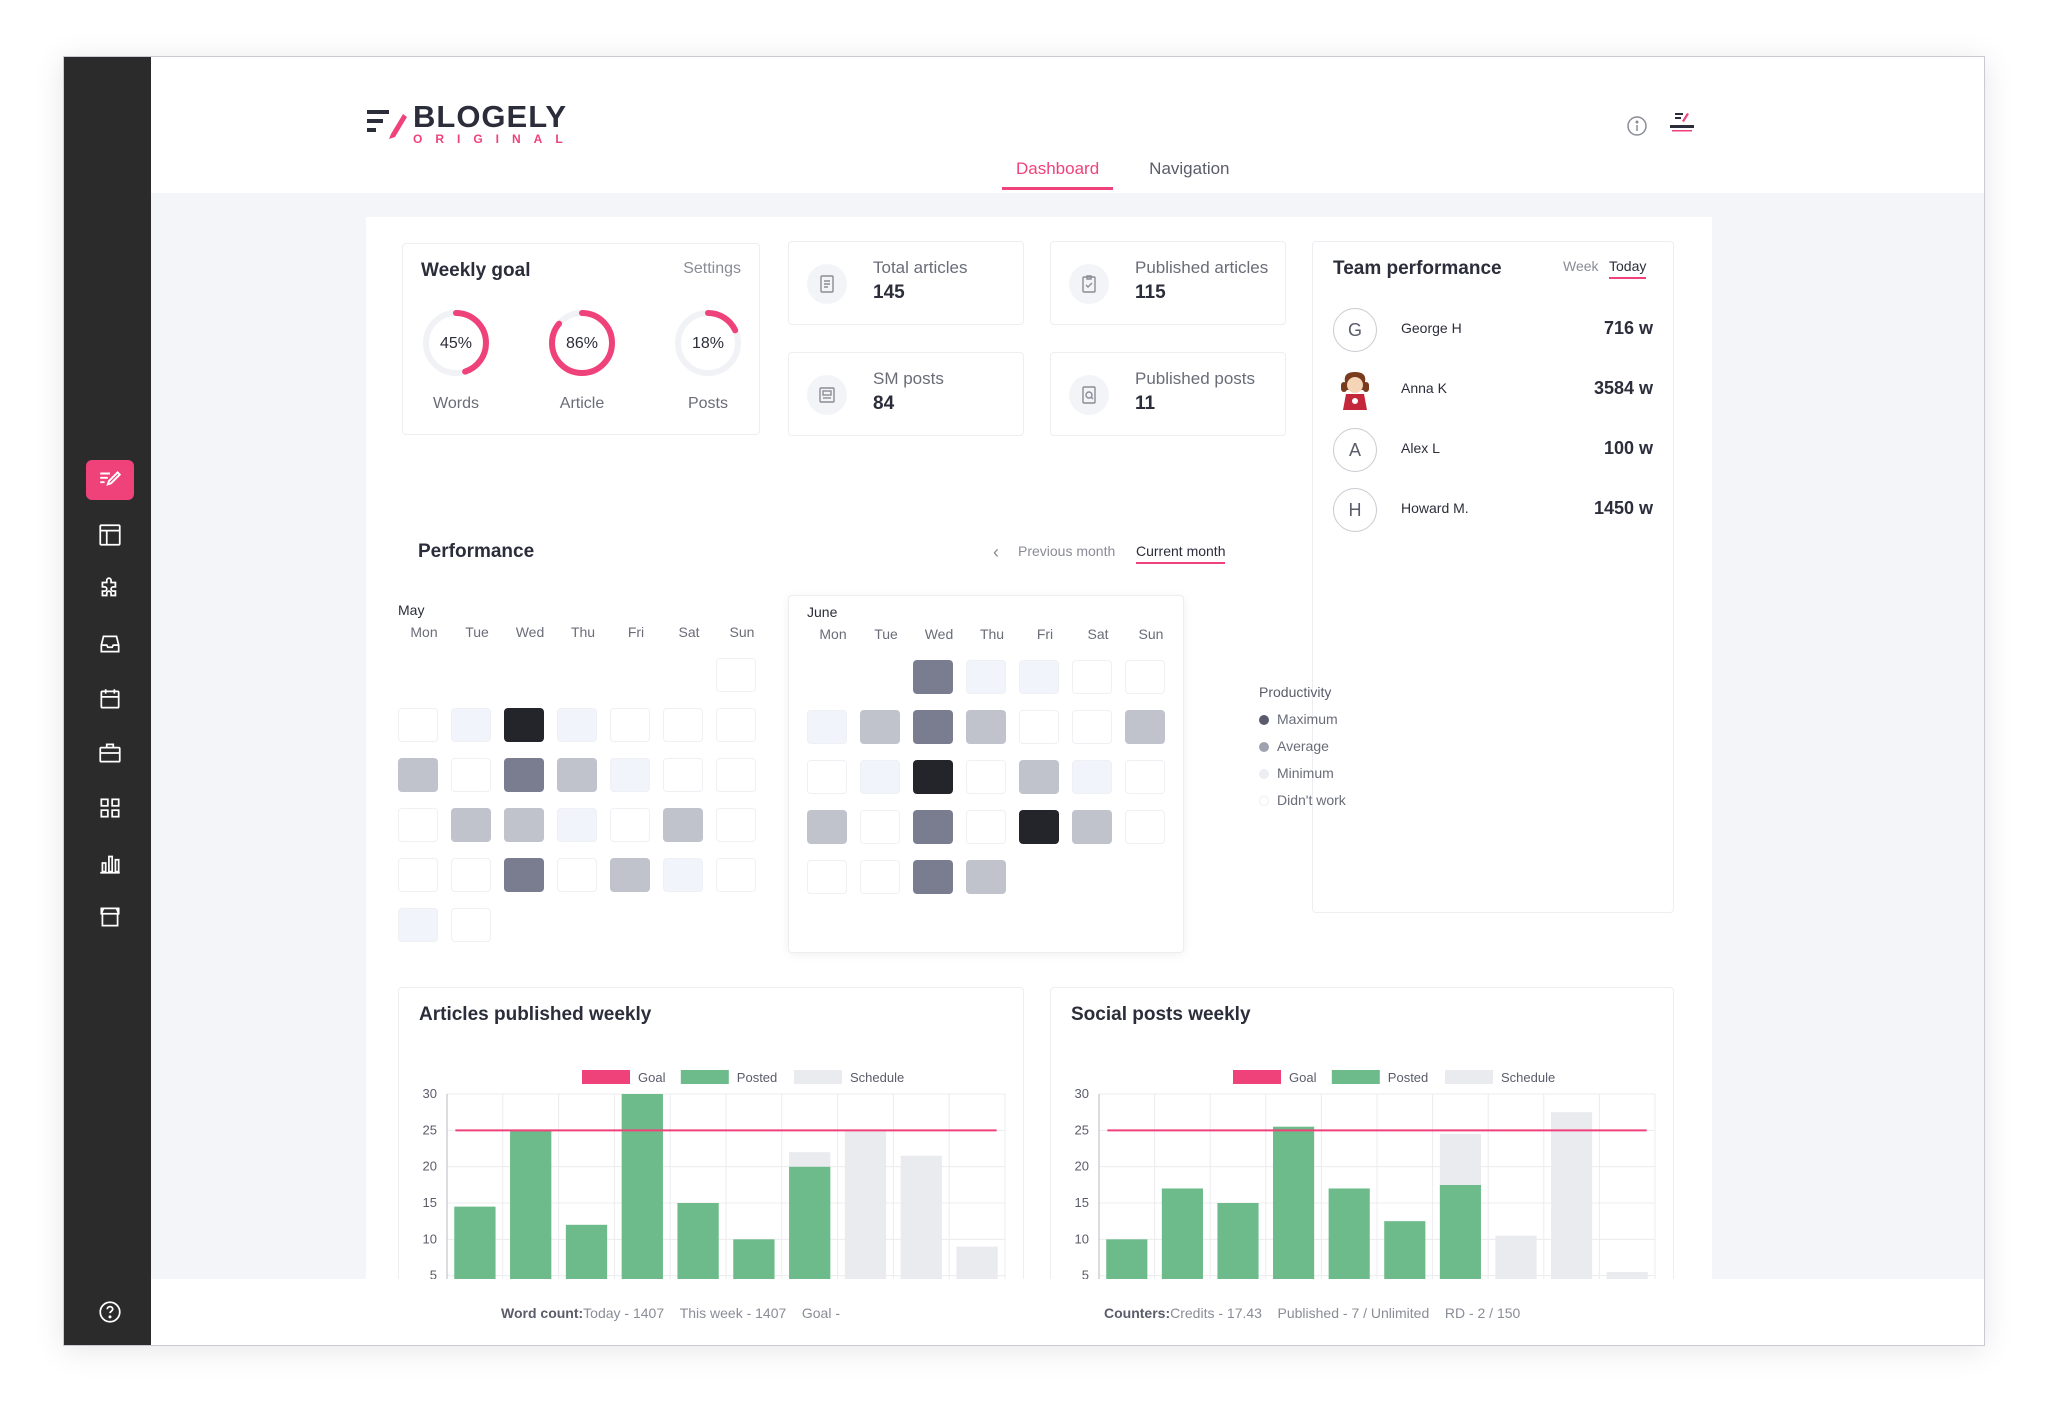 This screenshot has width=2048, height=1402. Describe the element at coordinates (1493, 453) in the screenshot. I see `team-member: A Alex L 100 w` at that location.